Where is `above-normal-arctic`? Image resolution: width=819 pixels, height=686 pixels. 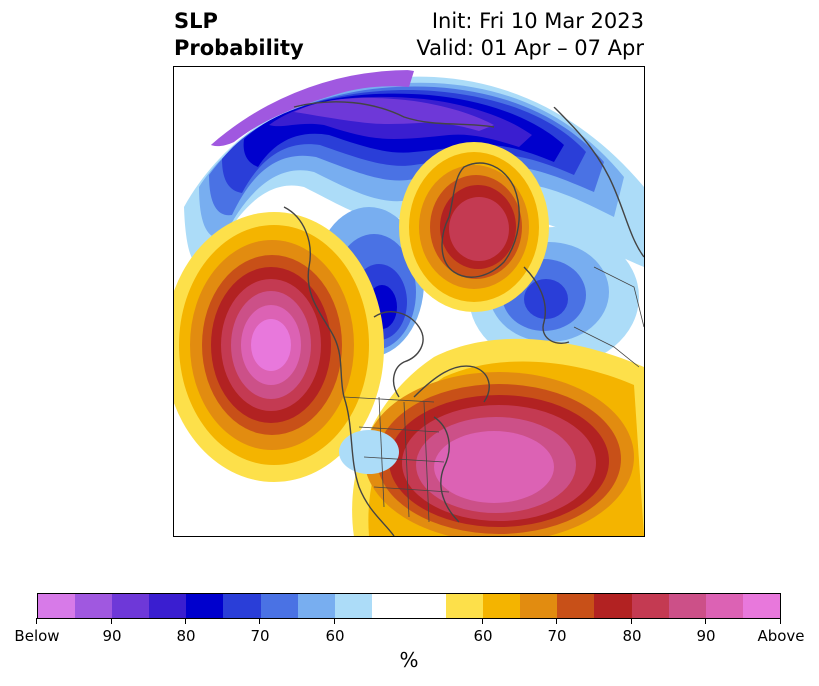
above-normal-arctic is located at coordinates (474, 227).